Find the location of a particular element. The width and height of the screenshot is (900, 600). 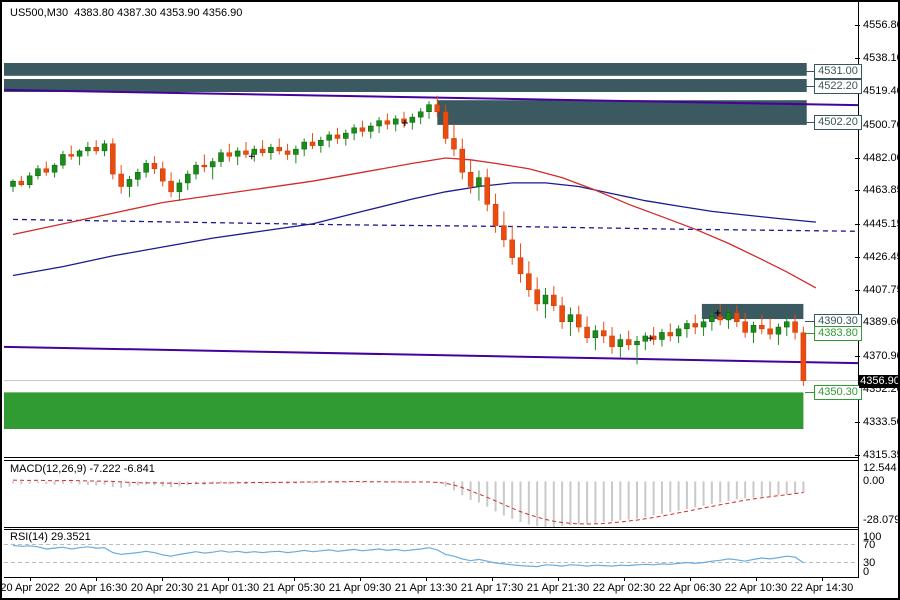

macd-scale-label: 0.00 is located at coordinates (874, 481).